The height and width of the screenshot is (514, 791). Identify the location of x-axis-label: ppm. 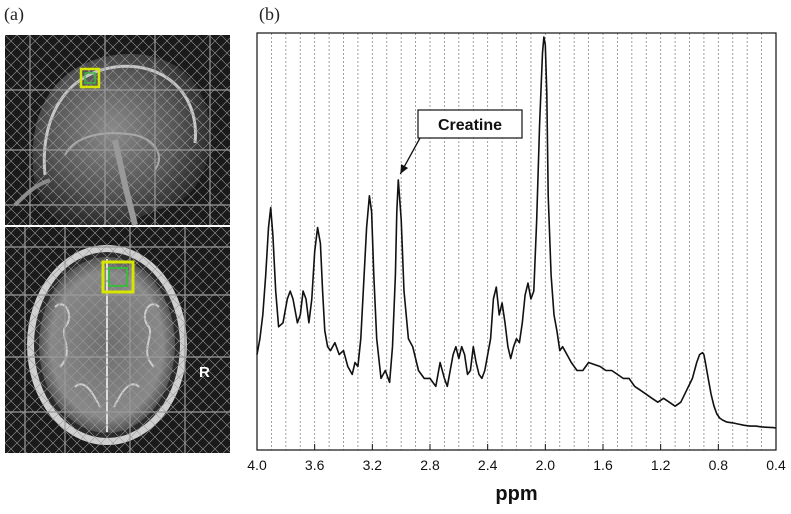
(516, 494).